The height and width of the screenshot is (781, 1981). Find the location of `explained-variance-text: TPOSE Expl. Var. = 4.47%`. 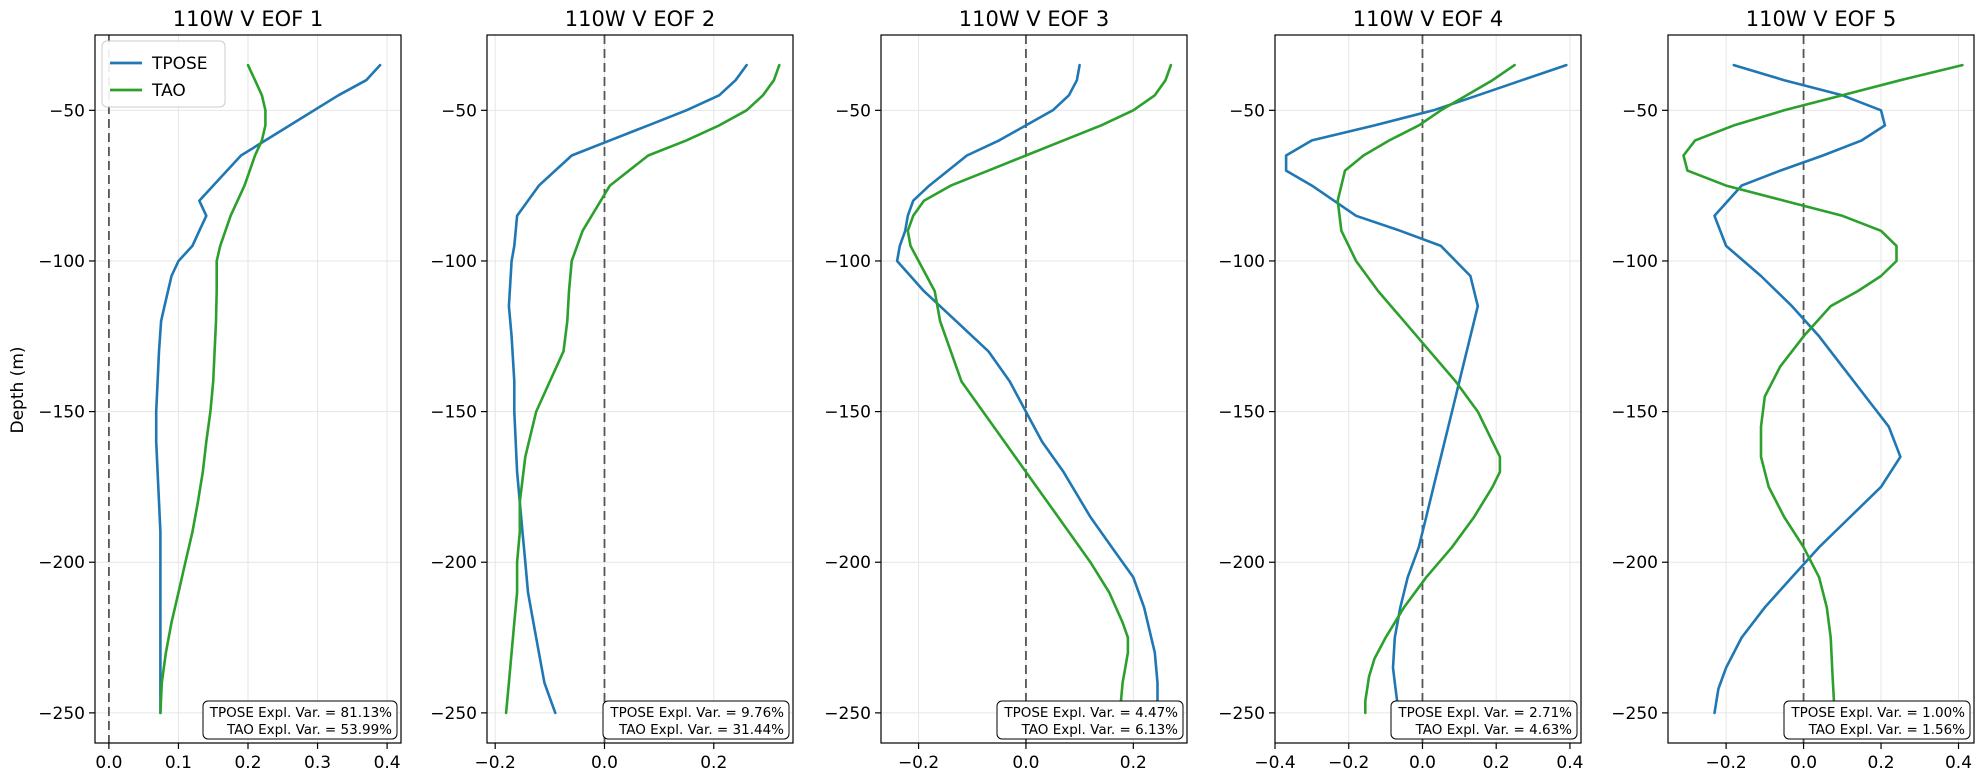

explained-variance-text: TPOSE Expl. Var. = 4.47% is located at coordinates (1090, 713).